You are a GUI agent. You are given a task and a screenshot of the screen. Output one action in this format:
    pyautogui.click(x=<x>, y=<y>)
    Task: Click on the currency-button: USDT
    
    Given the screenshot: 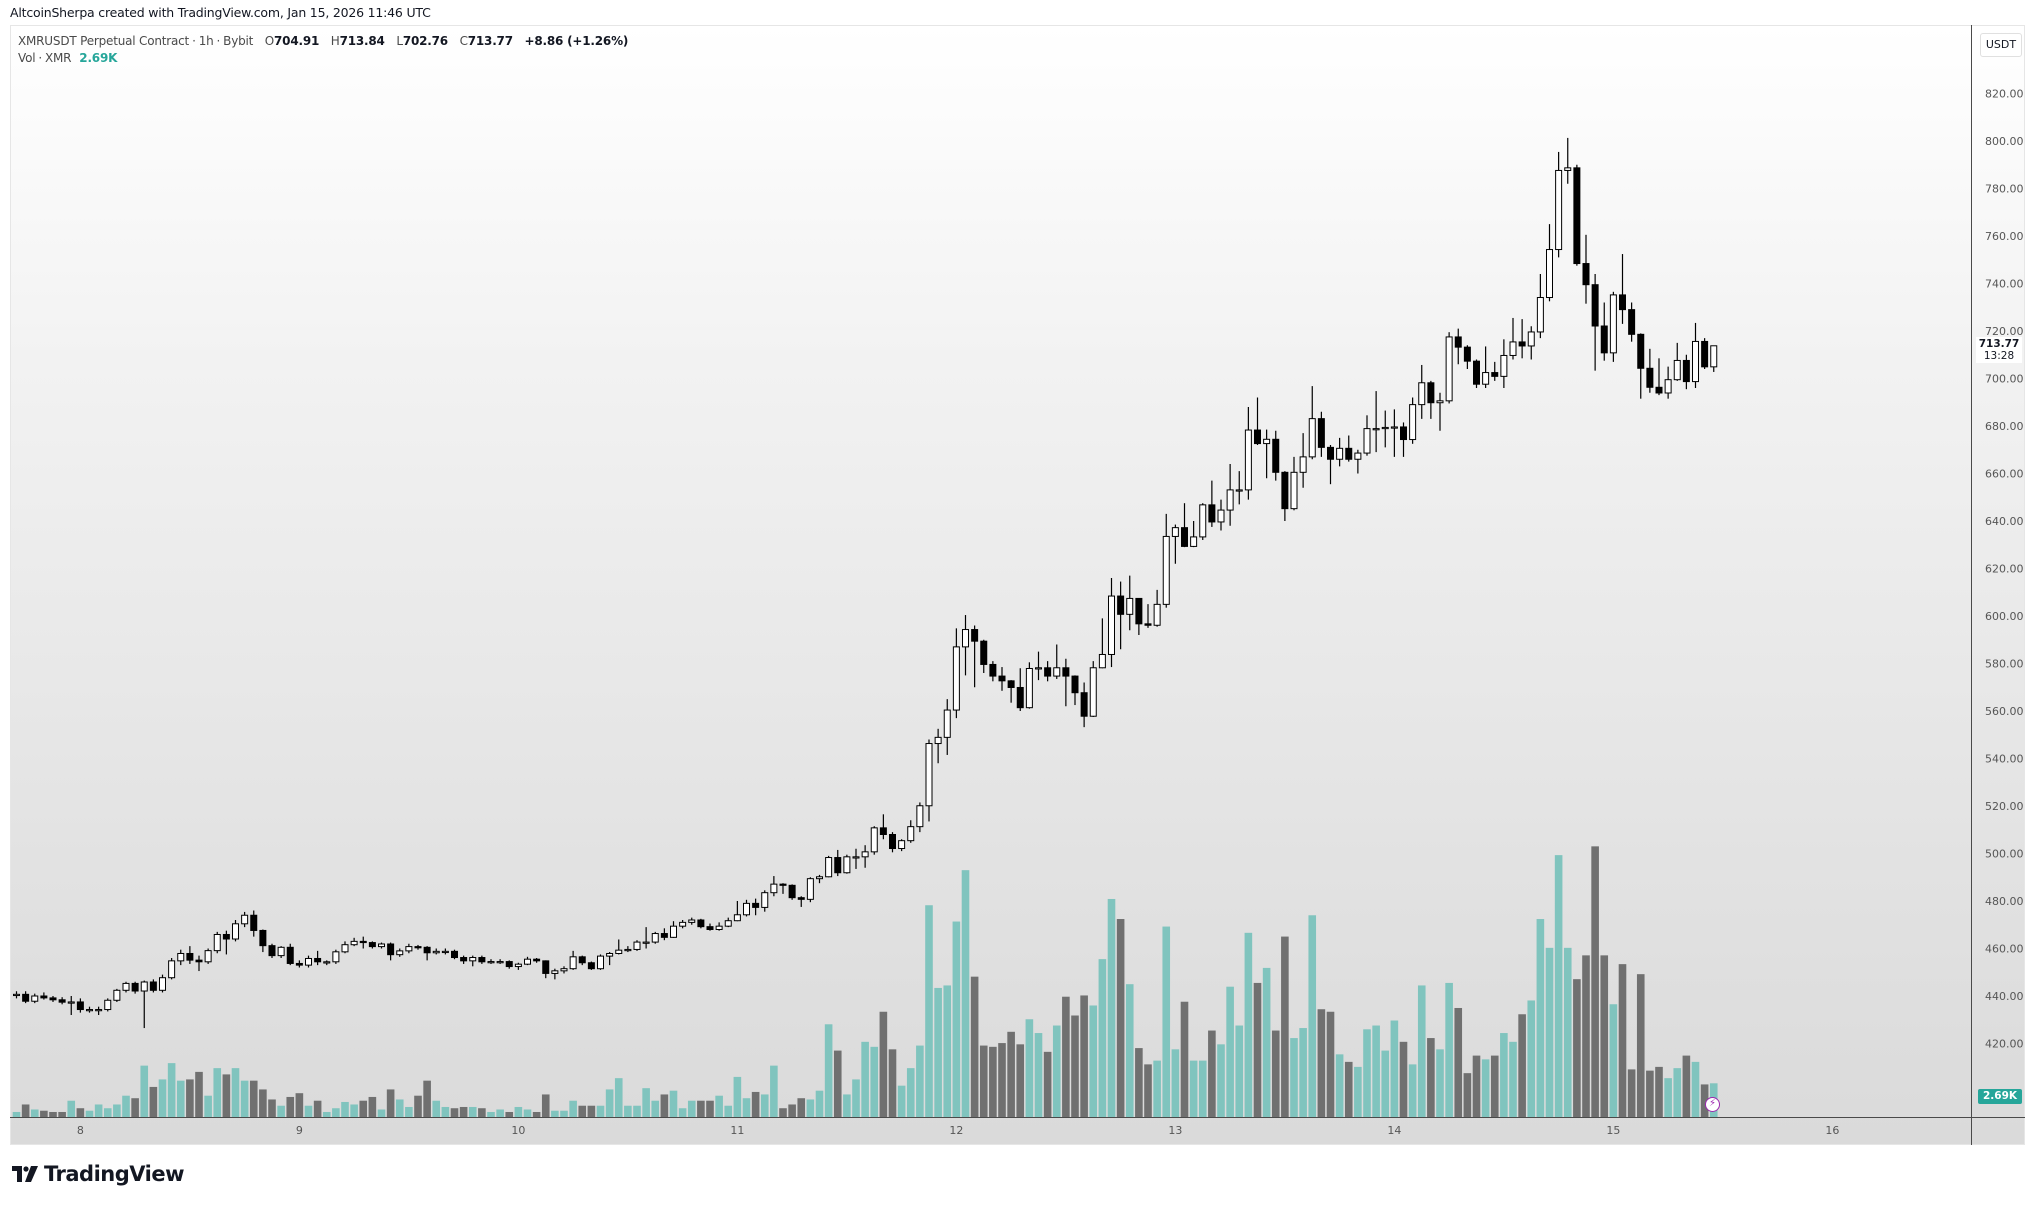 What is the action you would take?
    pyautogui.click(x=2001, y=45)
    